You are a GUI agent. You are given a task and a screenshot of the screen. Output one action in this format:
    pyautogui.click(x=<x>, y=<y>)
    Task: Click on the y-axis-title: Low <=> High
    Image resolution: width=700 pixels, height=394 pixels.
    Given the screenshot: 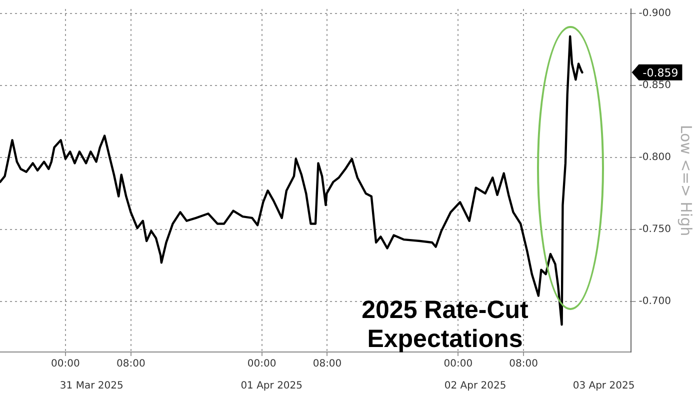 What is the action you would take?
    pyautogui.click(x=686, y=180)
    